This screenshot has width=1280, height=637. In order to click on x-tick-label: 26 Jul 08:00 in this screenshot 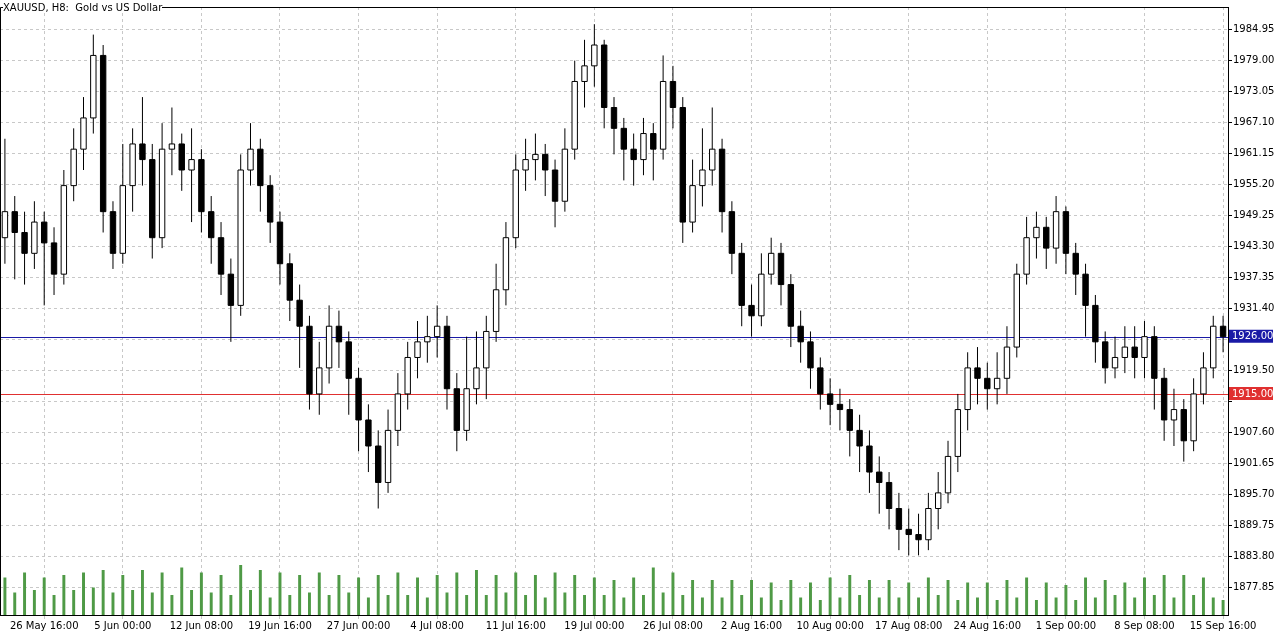, I will do `click(672, 625)`.